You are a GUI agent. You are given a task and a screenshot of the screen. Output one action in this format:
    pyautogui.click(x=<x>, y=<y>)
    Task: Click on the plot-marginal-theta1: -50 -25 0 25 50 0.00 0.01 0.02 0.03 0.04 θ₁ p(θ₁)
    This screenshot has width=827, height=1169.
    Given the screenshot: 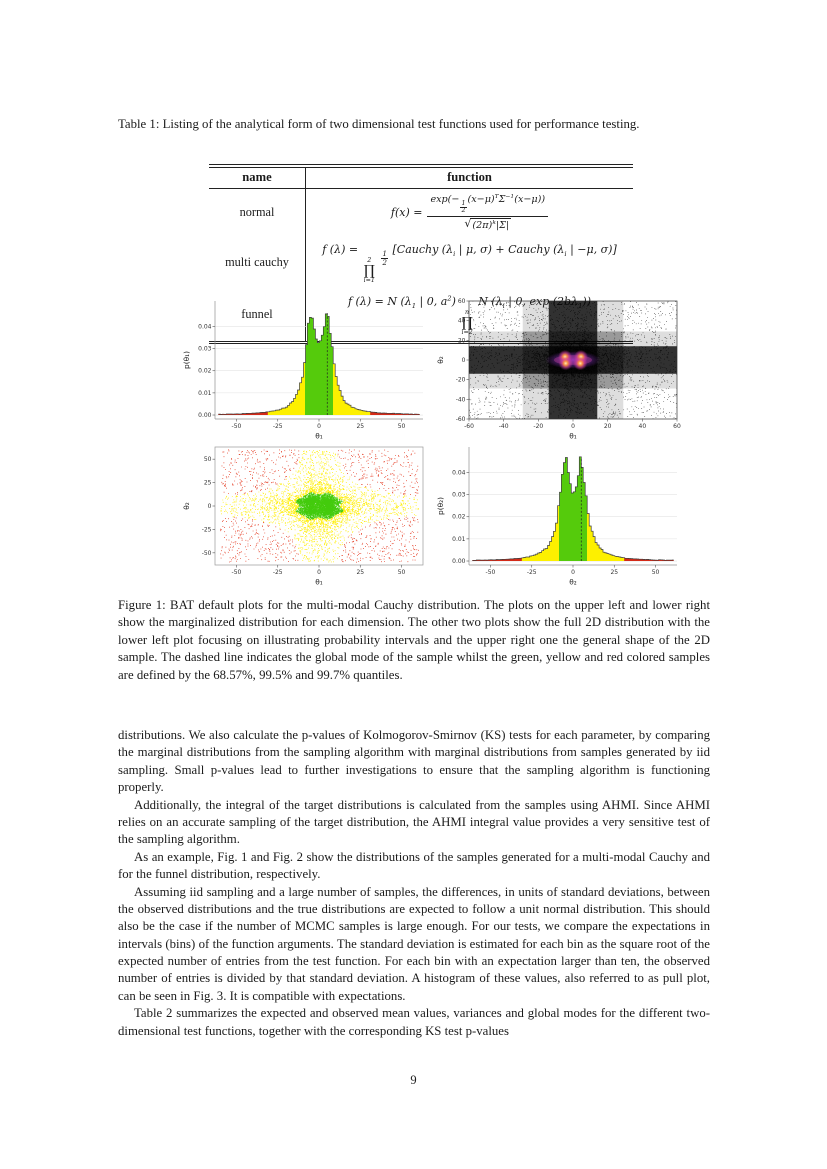 What is the action you would take?
    pyautogui.click(x=302, y=371)
    